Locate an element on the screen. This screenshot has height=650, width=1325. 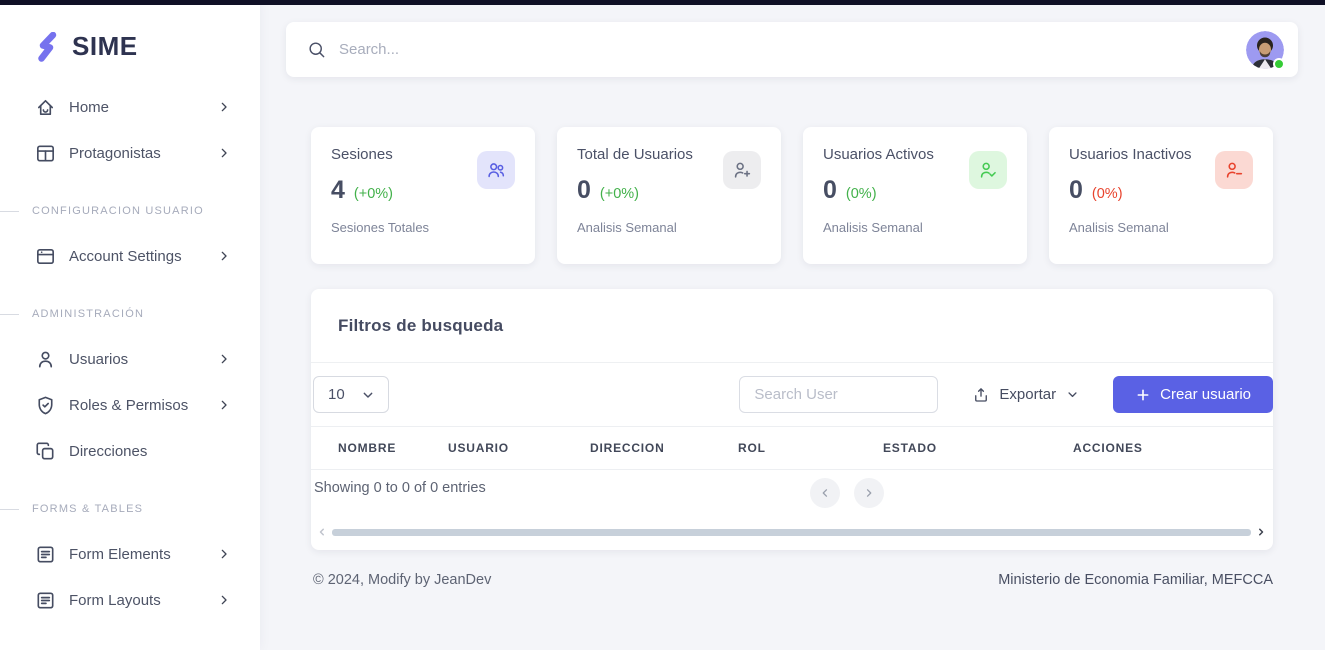
sidebar-item-account-settings: Account Settings is located at coordinates (130, 256).